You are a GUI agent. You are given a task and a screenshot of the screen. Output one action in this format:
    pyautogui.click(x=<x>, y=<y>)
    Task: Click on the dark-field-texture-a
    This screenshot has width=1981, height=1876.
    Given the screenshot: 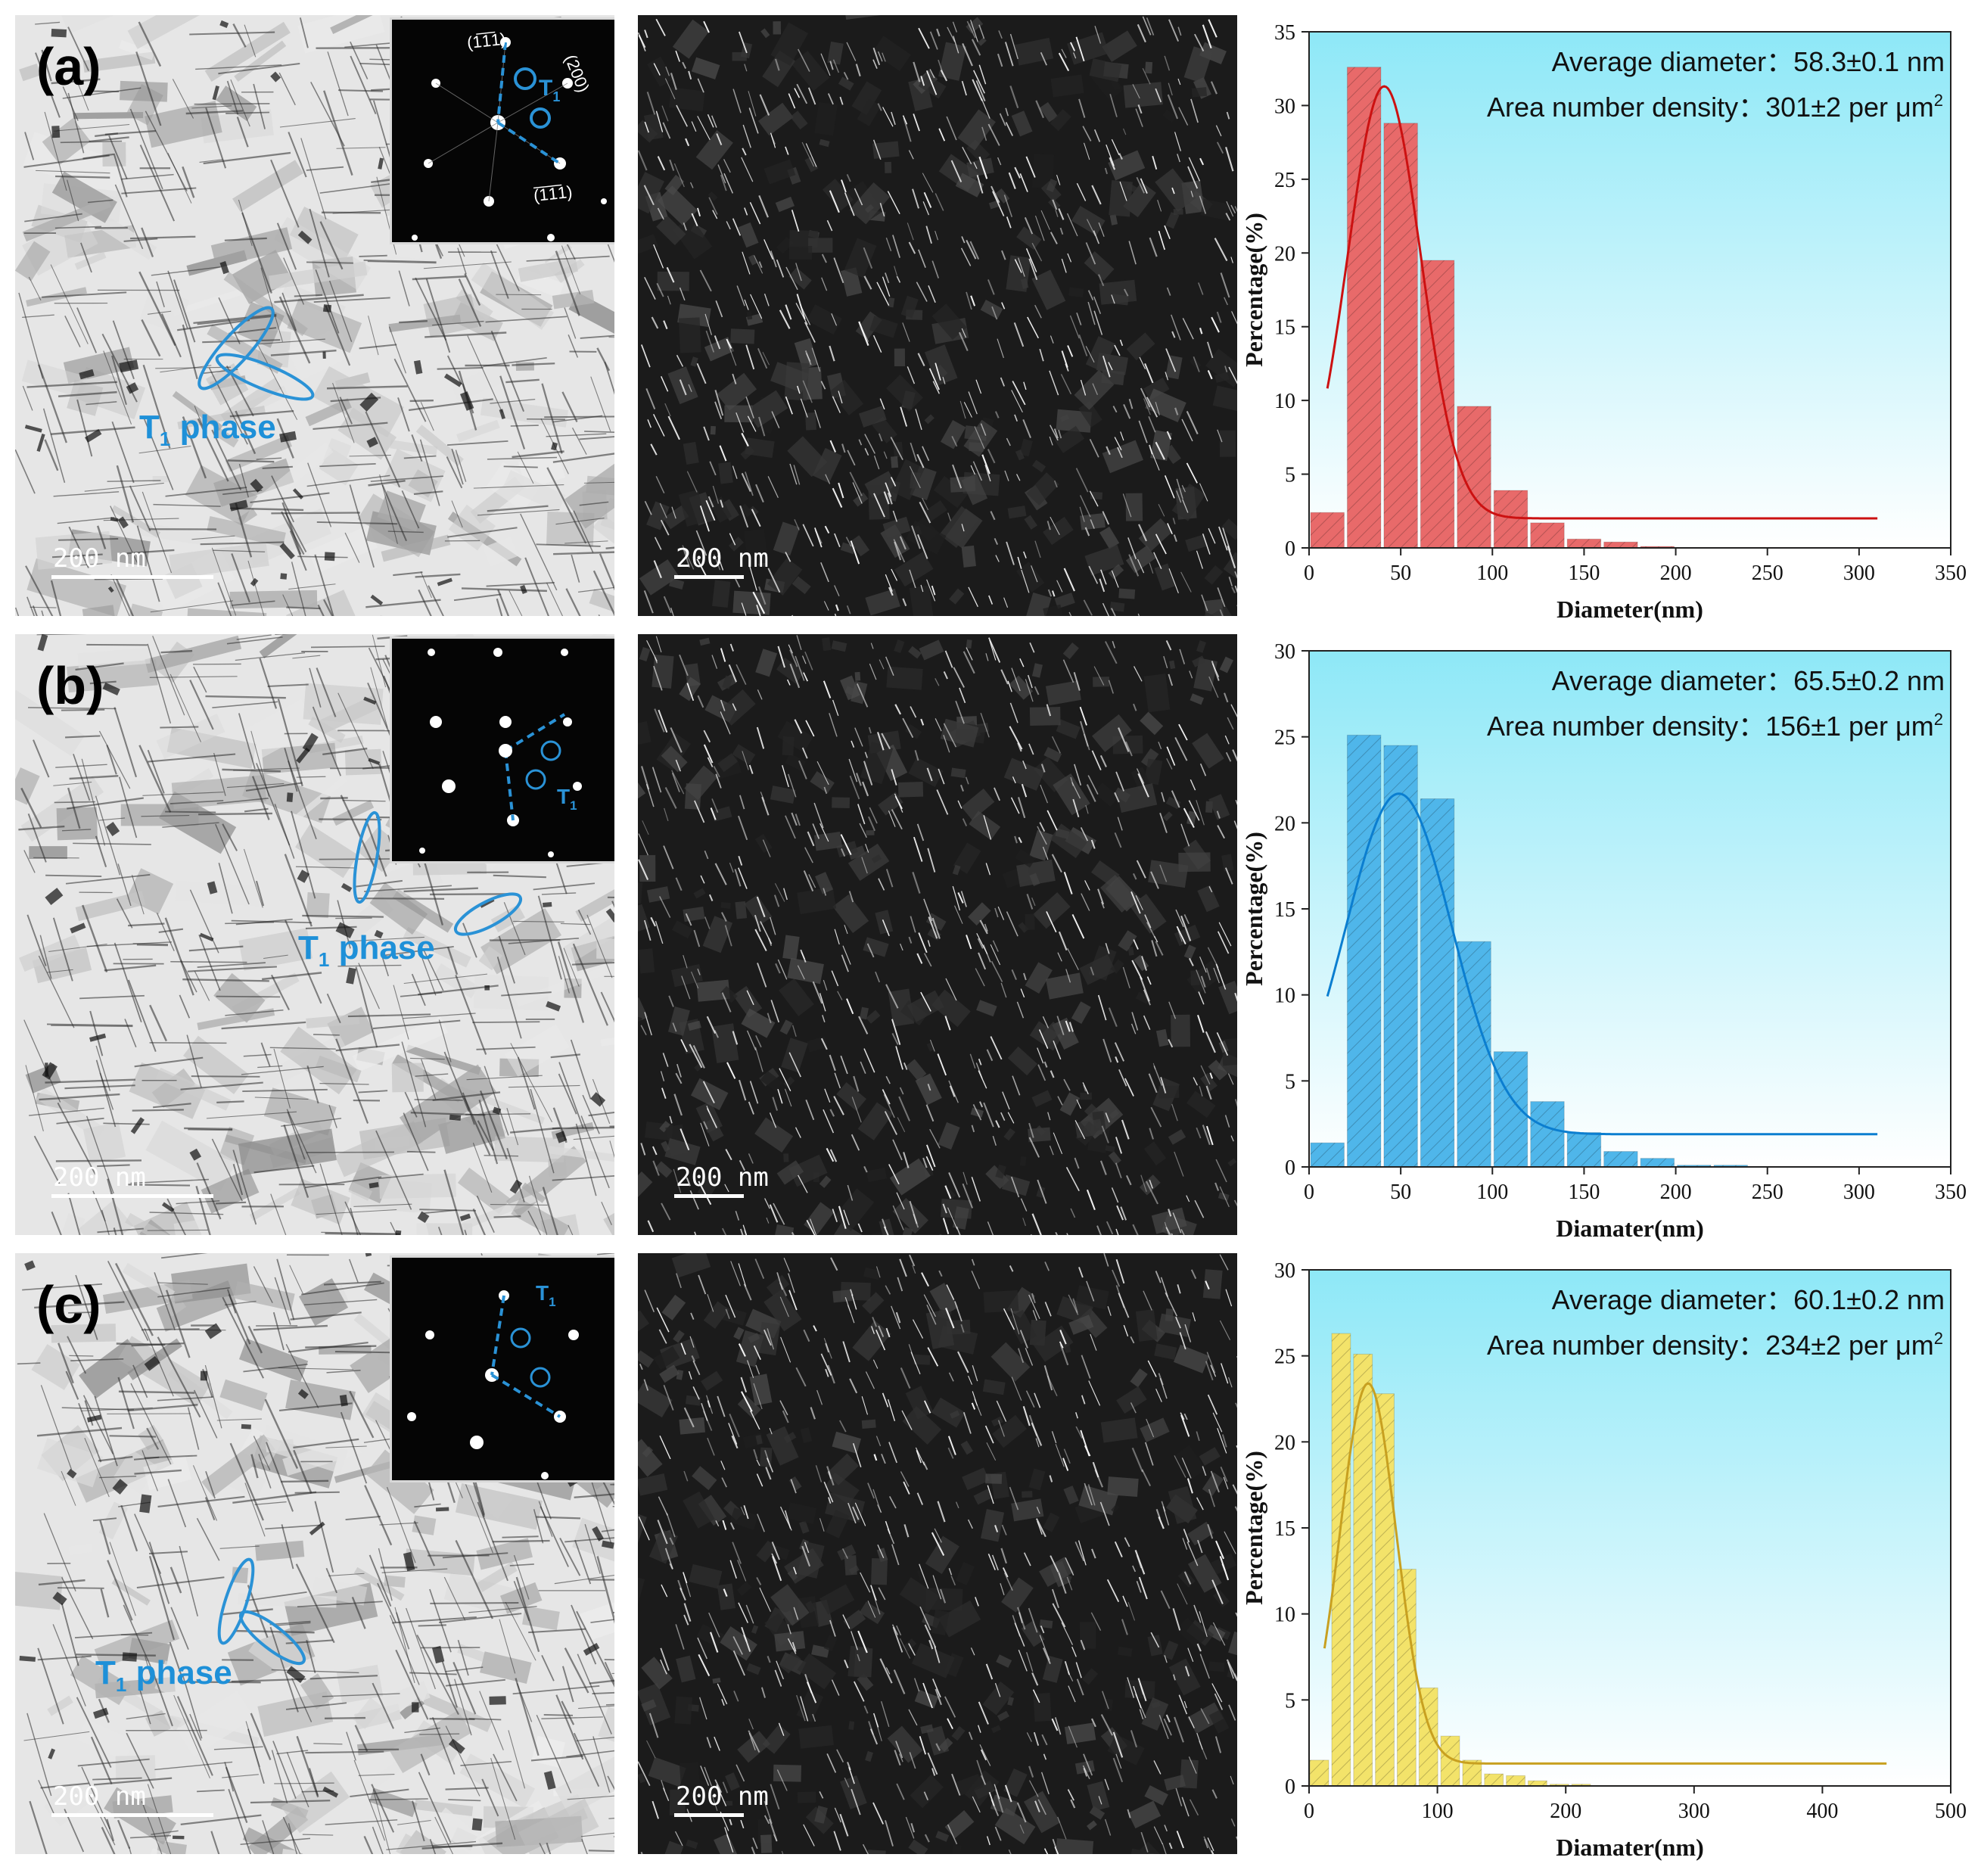 What is the action you would take?
    pyautogui.click(x=937, y=315)
    